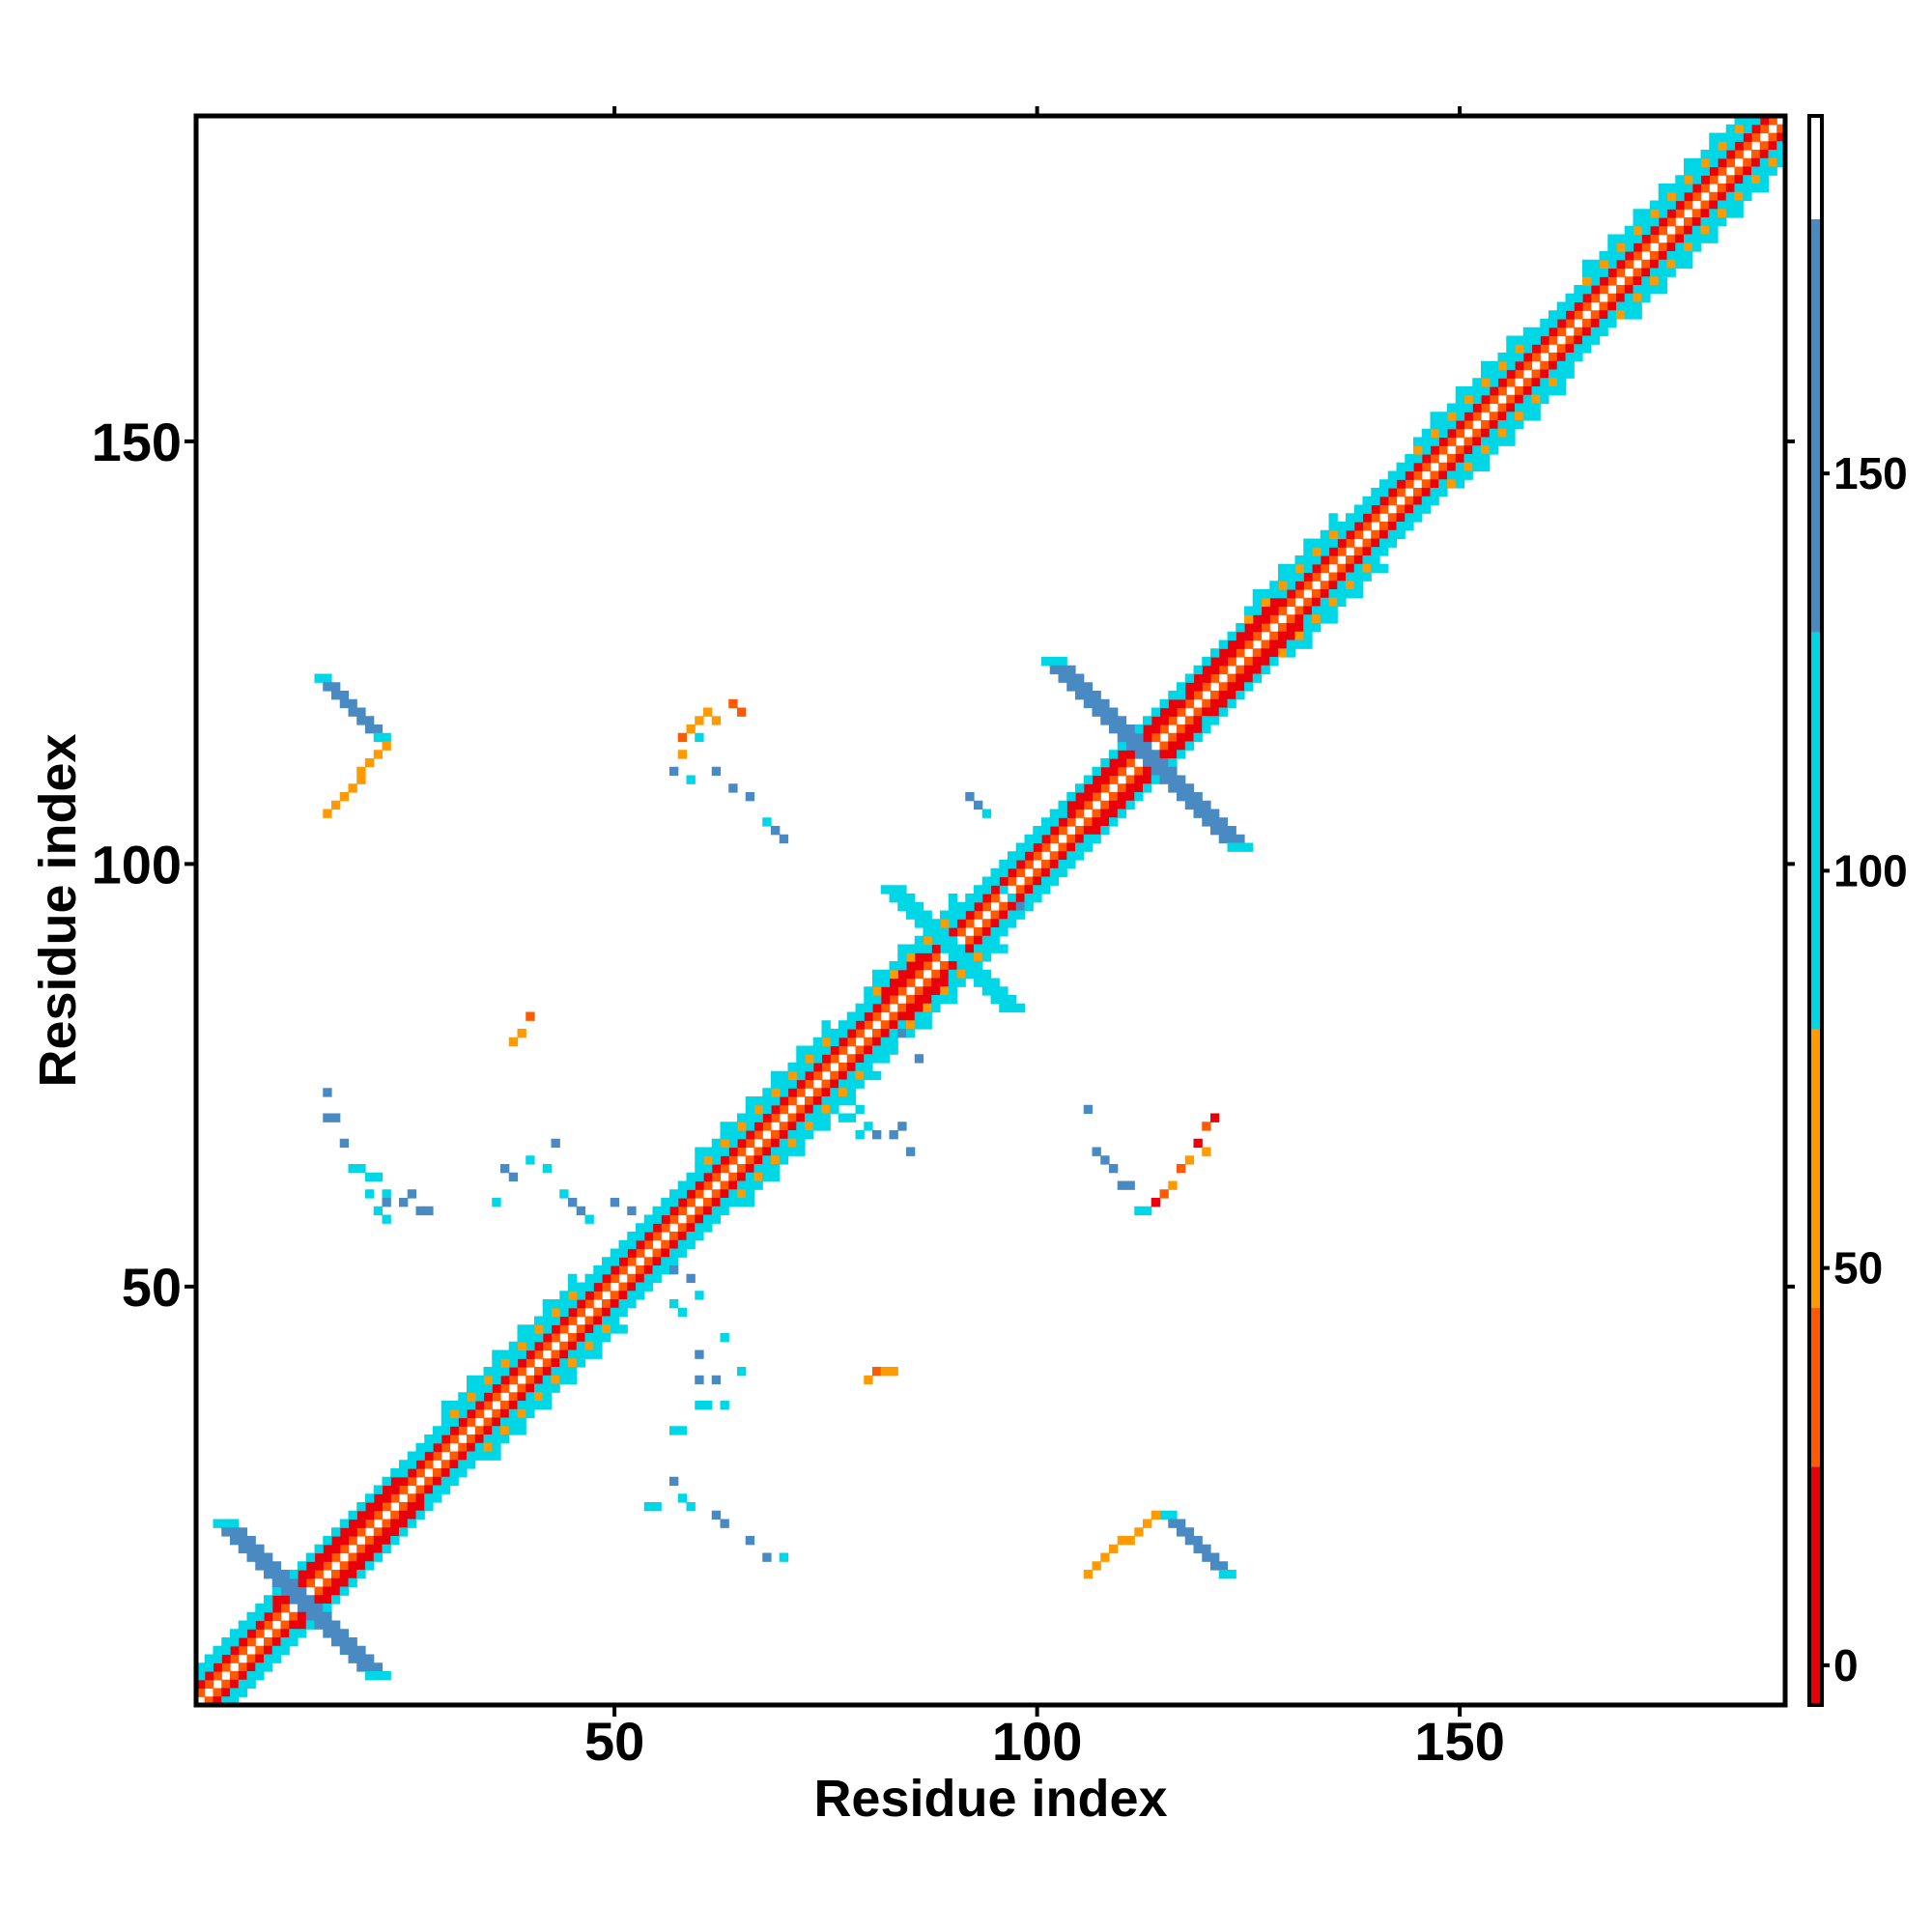 Image resolution: width=1932 pixels, height=1932 pixels. What do you see at coordinates (1815, 425) in the screenshot?
I see `colorbar-band` at bounding box center [1815, 425].